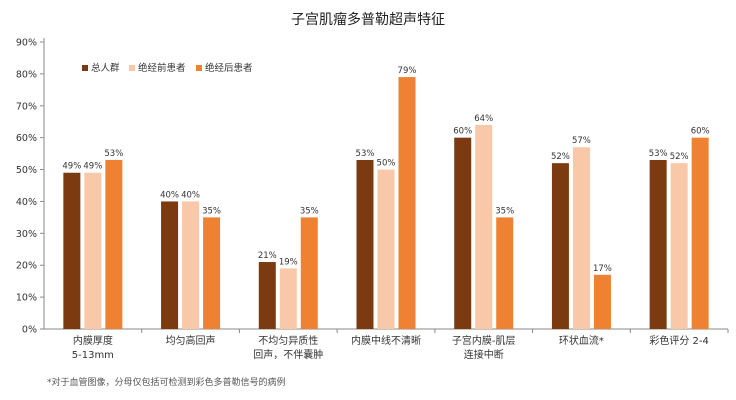 This screenshot has height=400, width=736. What do you see at coordinates (484, 354) in the screenshot?
I see `x-tick-label: 连接中断` at bounding box center [484, 354].